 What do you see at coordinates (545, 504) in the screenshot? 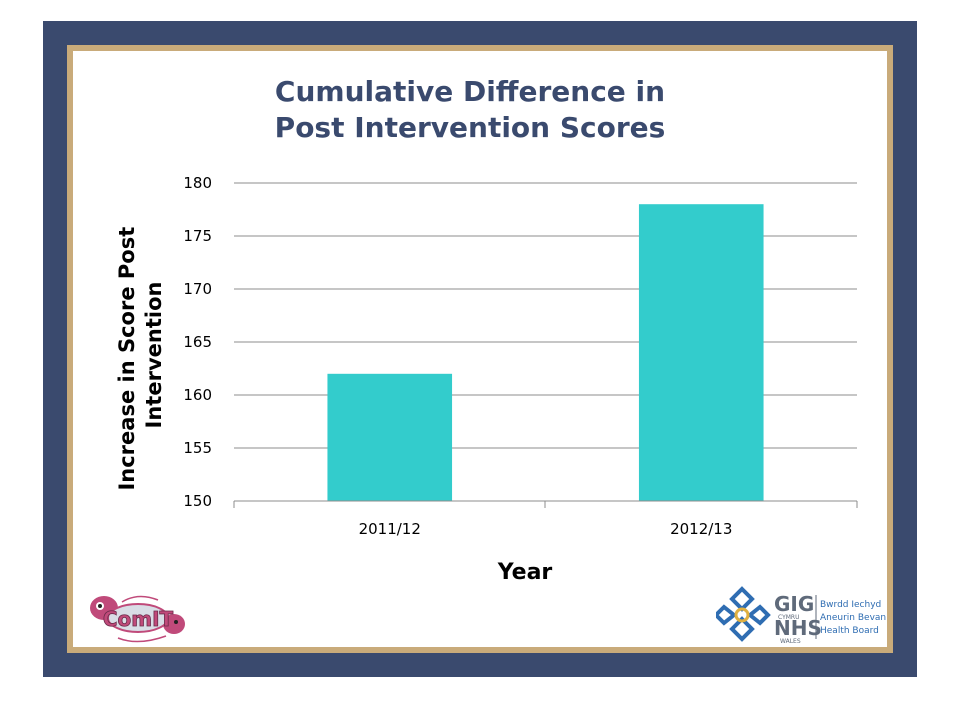
I see `axes` at bounding box center [545, 504].